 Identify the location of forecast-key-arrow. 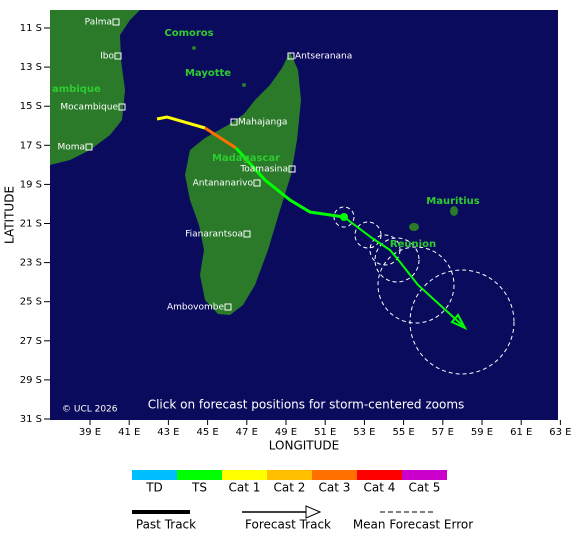
(313, 512).